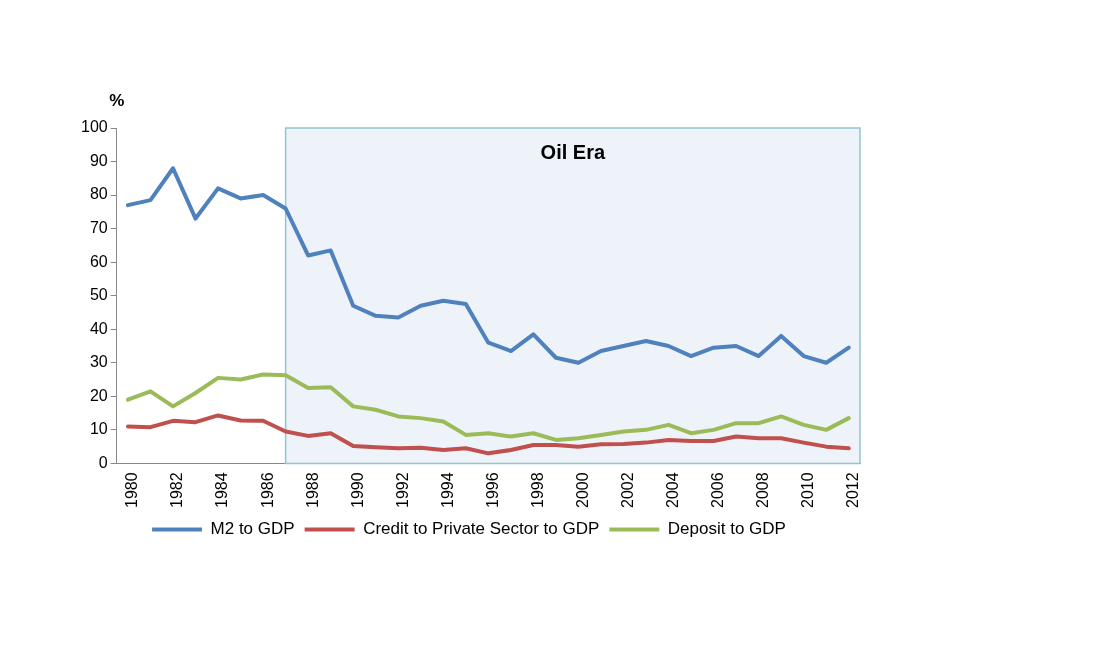 This screenshot has width=1097, height=645. I want to click on legend-label: M2 to GDP, so click(252, 529).